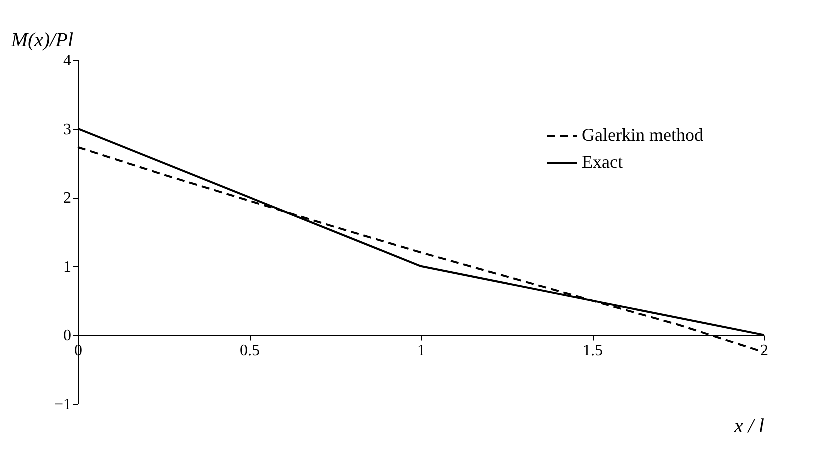 Image resolution: width=816 pixels, height=469 pixels. What do you see at coordinates (764, 351) in the screenshot?
I see `x-tick-label: 2` at bounding box center [764, 351].